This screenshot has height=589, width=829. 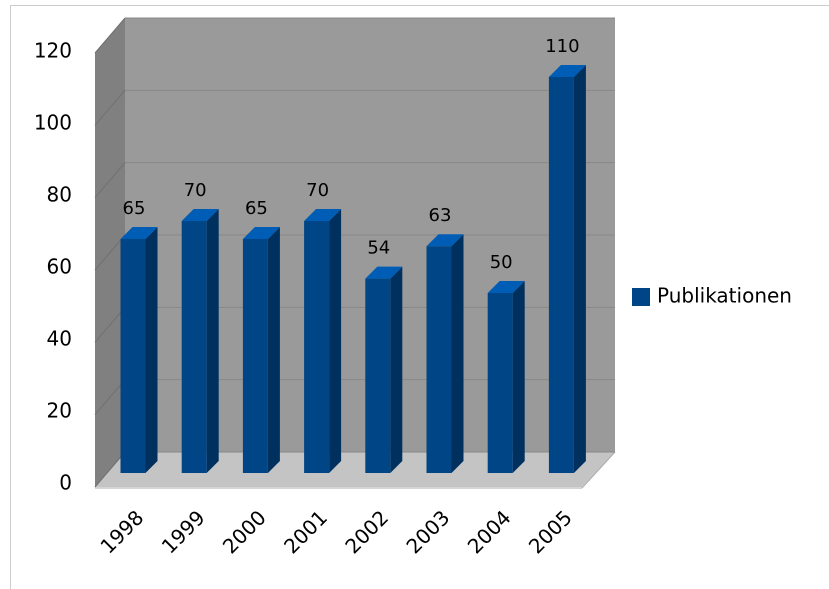 I want to click on x-tick-label: 2005, so click(x=550, y=531).